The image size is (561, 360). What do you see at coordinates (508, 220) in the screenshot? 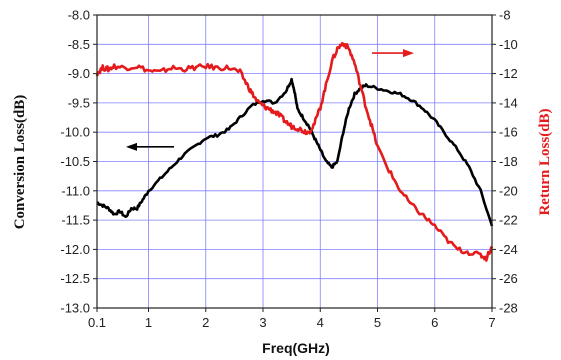
I see `right-tick-label: -22` at bounding box center [508, 220].